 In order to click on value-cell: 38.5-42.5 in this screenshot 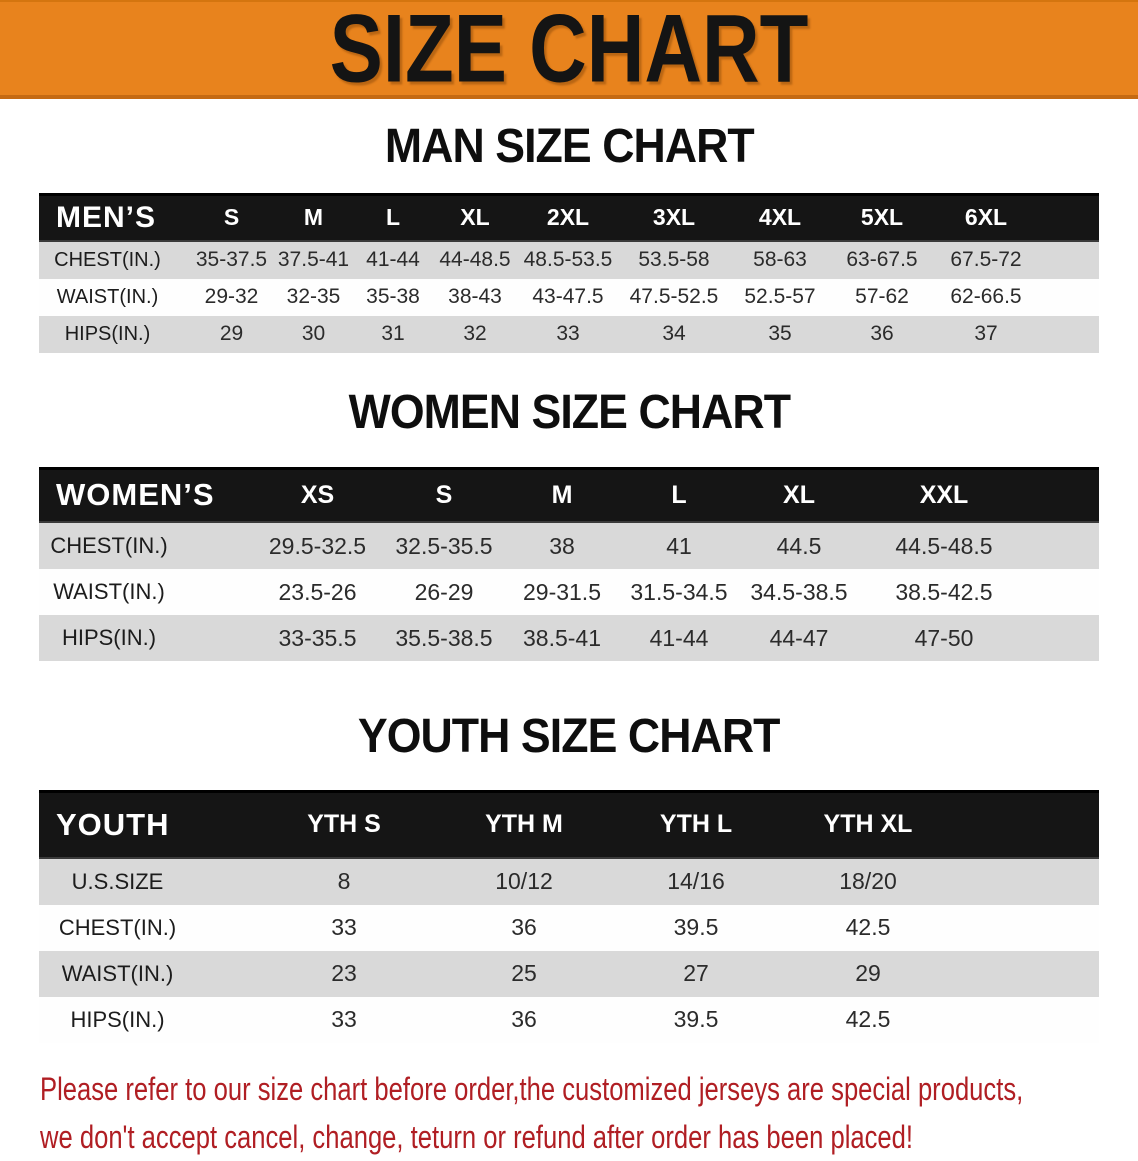, I will do `click(944, 592)`.